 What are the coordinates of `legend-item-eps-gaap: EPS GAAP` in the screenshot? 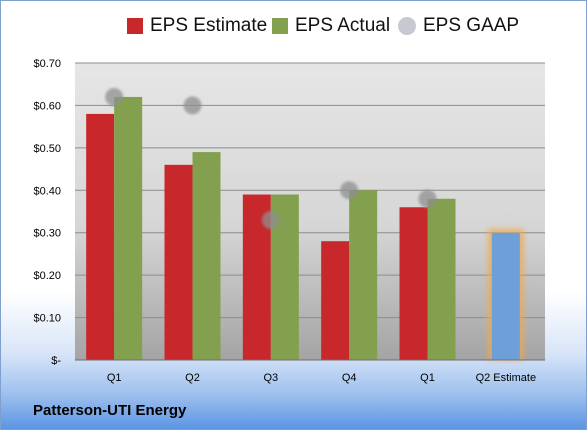 It's located at (458, 26).